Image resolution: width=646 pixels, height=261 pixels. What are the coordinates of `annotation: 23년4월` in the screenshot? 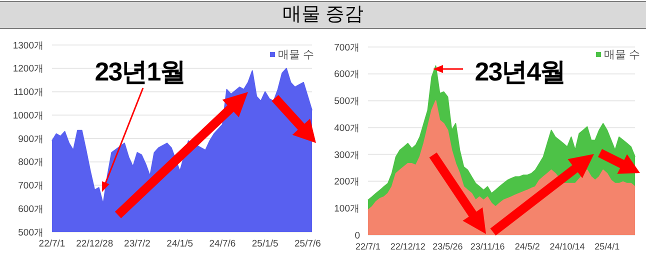 It's located at (520, 72).